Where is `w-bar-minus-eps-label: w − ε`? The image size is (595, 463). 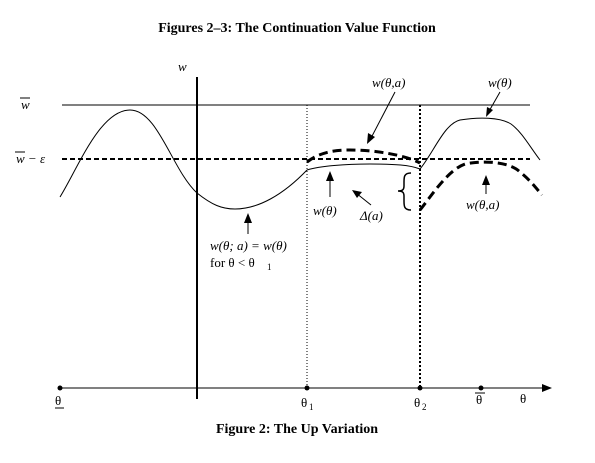
w-bar-minus-eps-label: w − ε is located at coordinates (30, 158).